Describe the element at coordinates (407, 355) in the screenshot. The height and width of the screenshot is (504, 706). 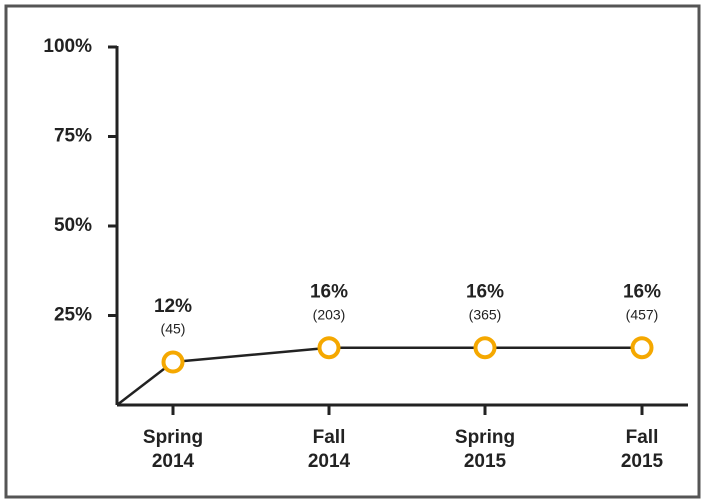
I see `line` at that location.